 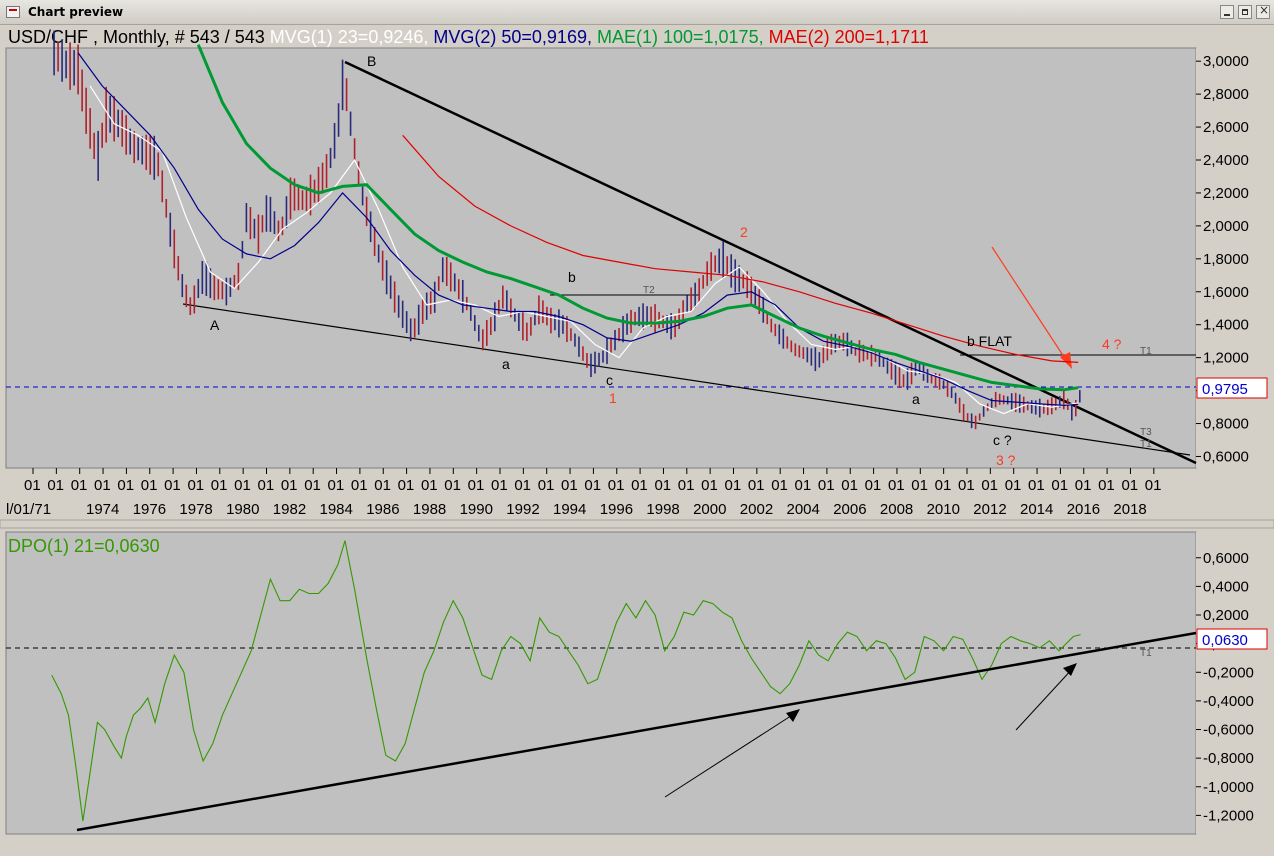 I want to click on y-tick-label: -0,6000, so click(x=1228, y=730).